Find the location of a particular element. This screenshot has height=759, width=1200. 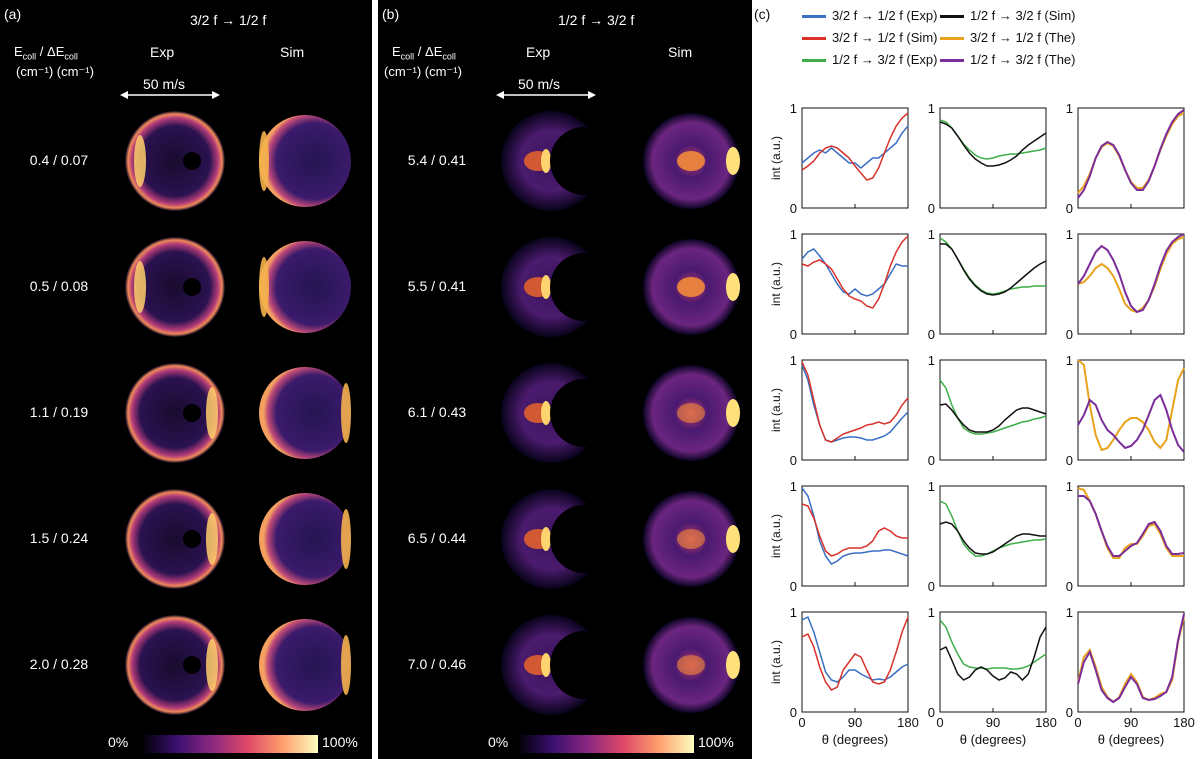

legend-entry: 3/2 f → 1/2 f (The) is located at coordinates (1008, 37).